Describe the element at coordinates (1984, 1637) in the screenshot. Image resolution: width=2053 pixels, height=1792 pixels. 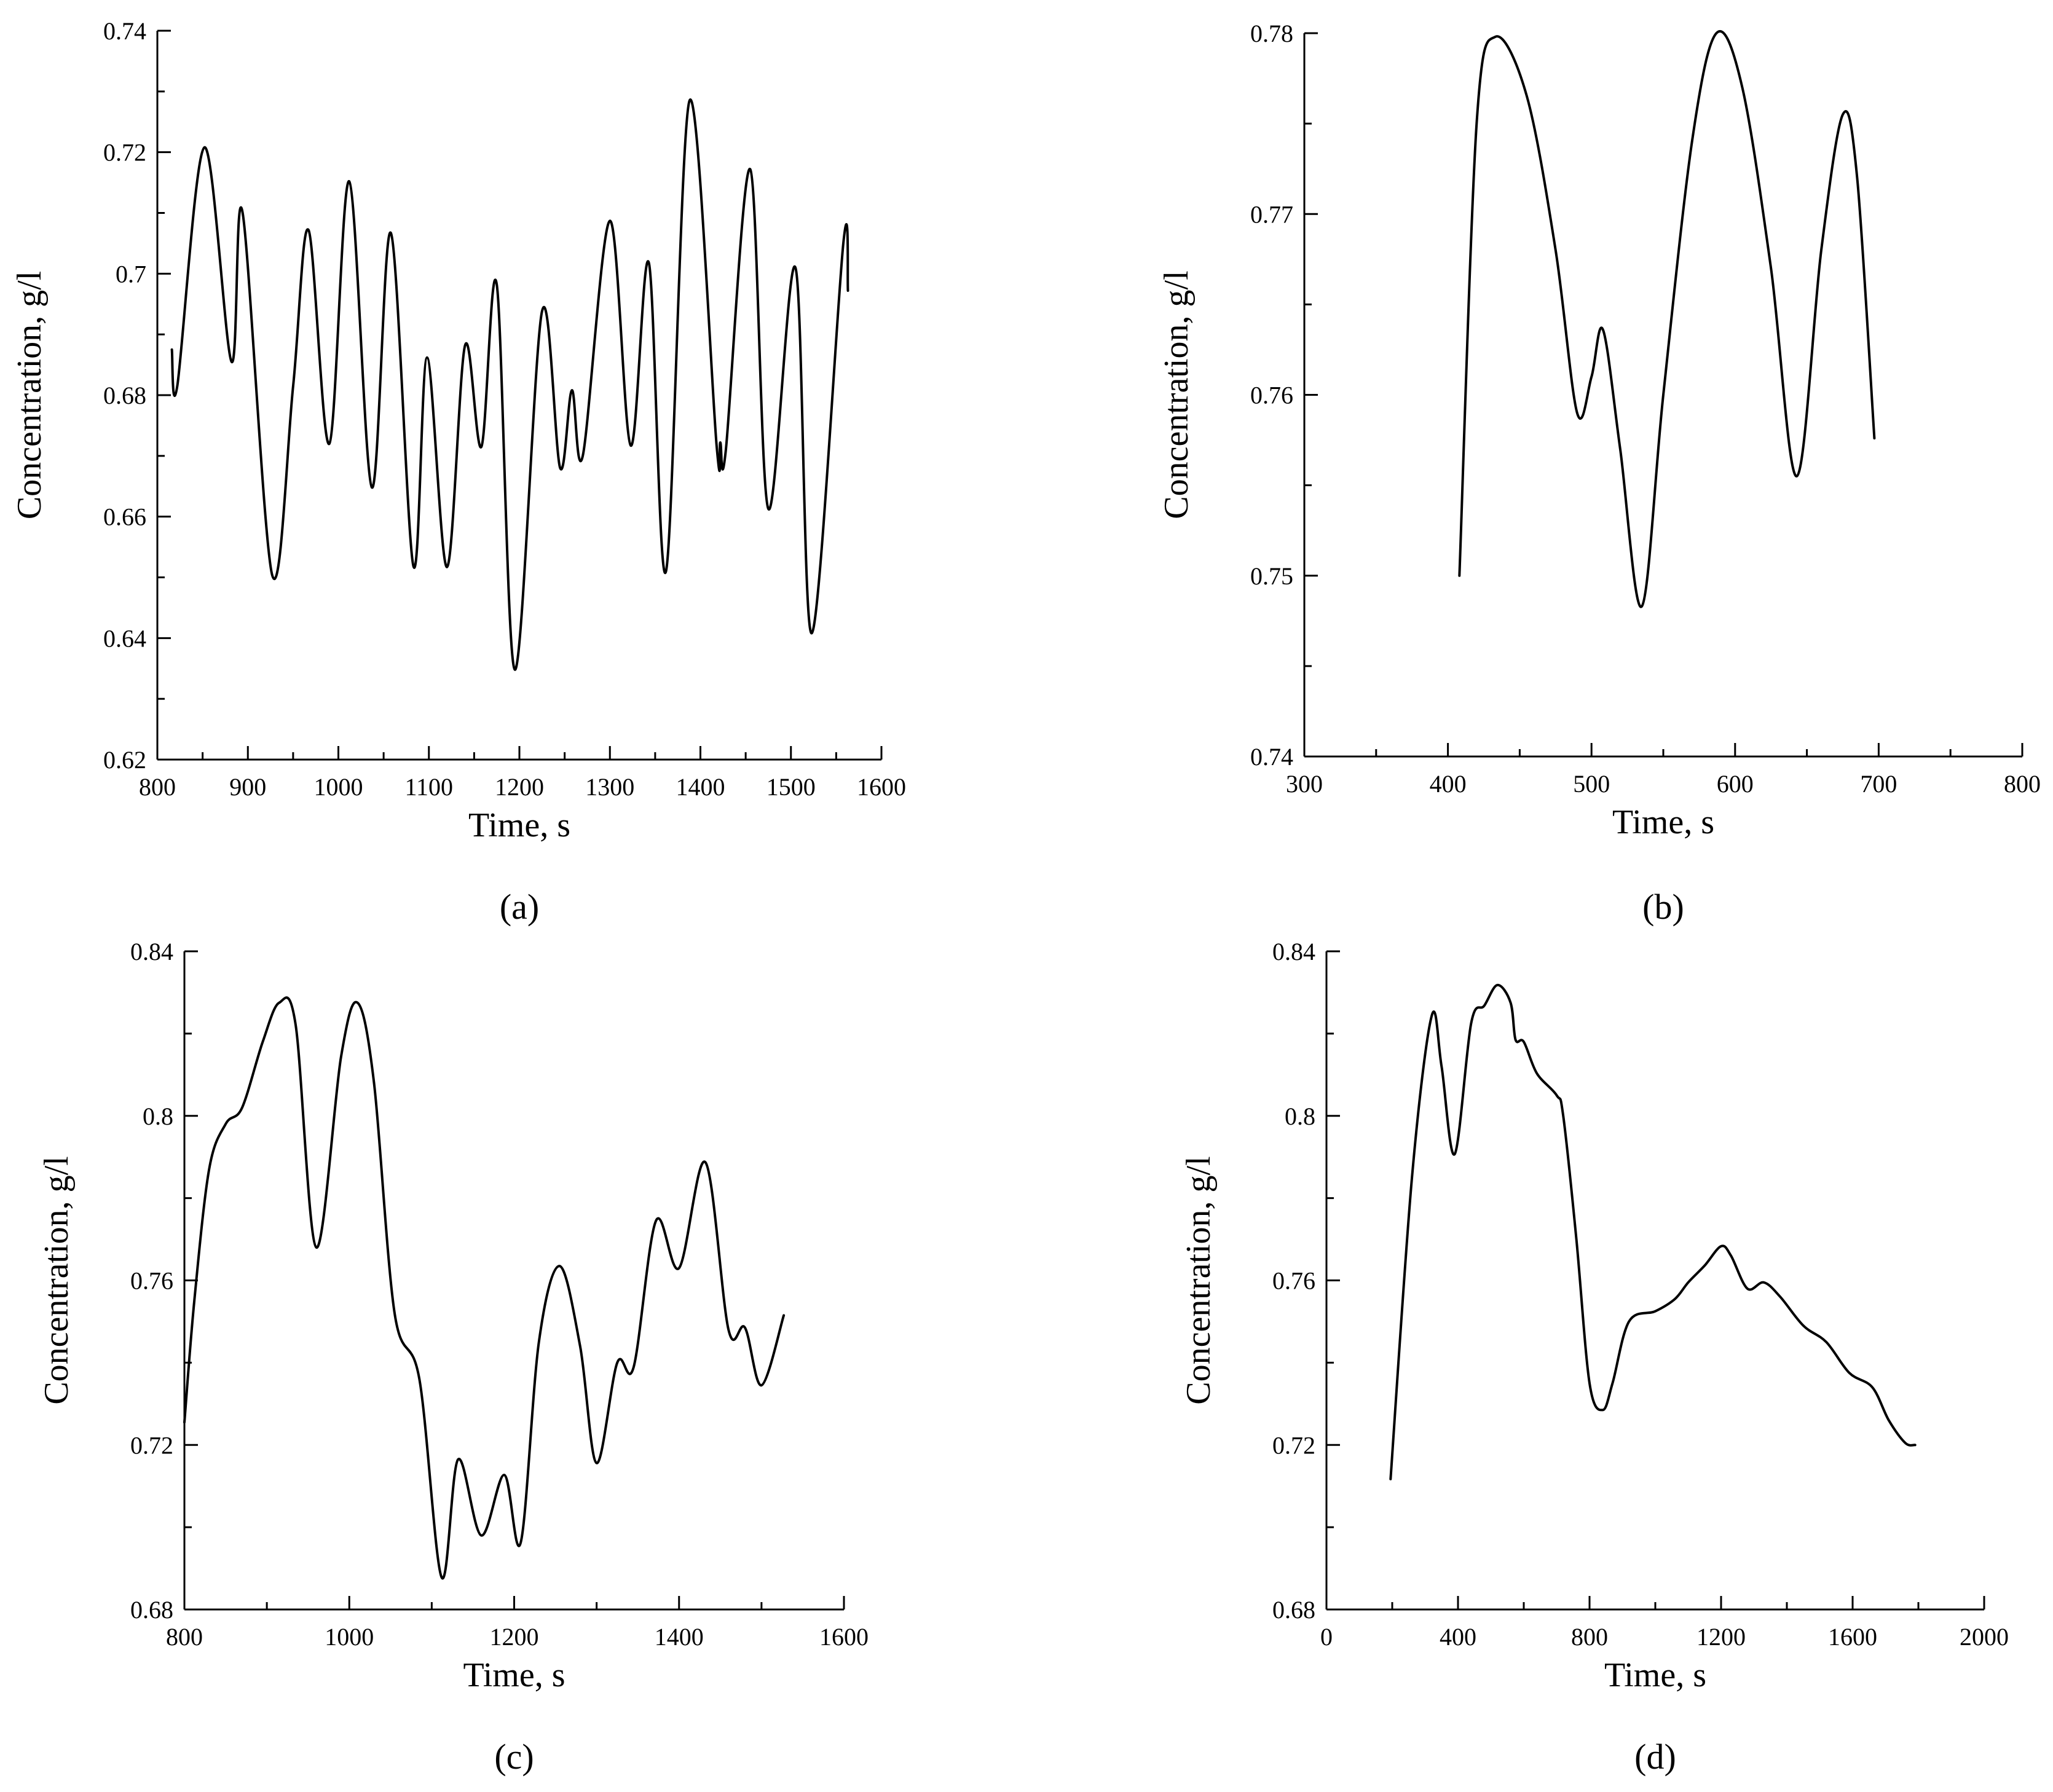
I see `x-tick-label: 2000` at that location.